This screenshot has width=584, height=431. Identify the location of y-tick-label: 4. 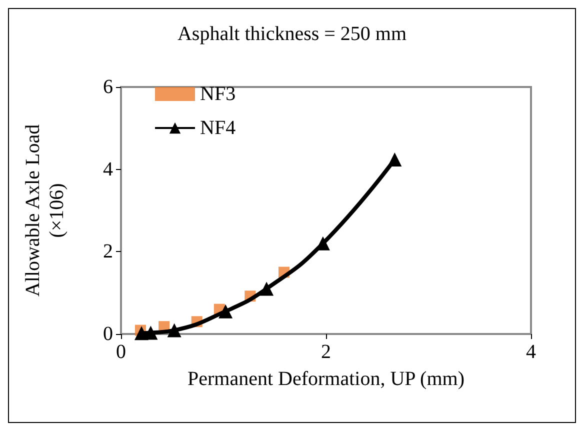
(108, 169).